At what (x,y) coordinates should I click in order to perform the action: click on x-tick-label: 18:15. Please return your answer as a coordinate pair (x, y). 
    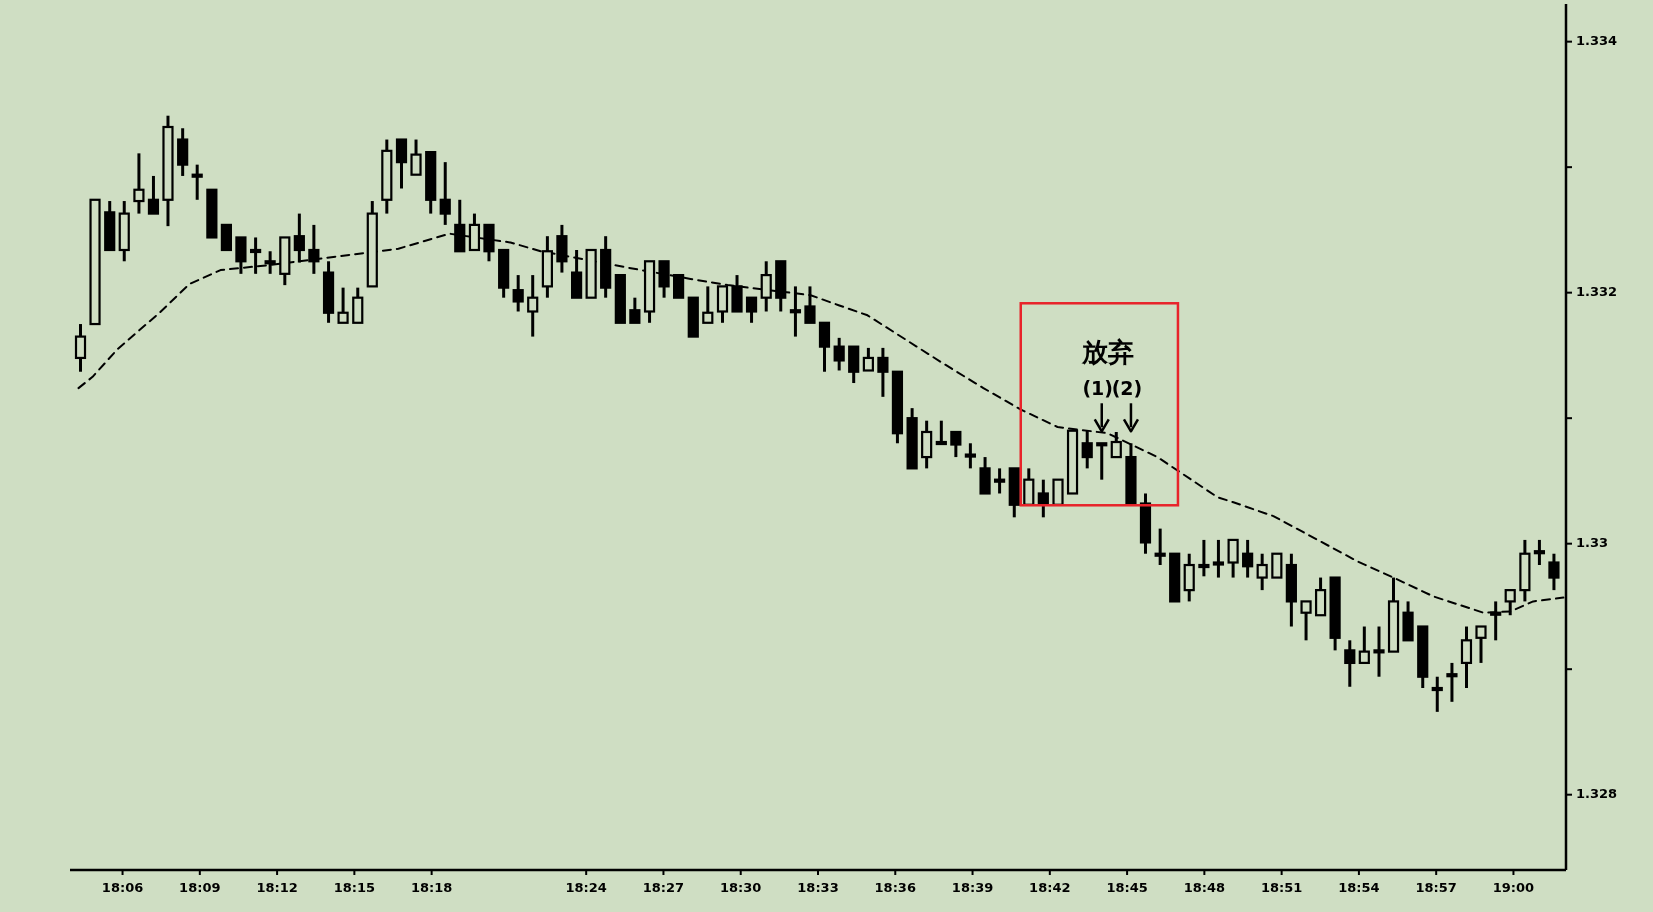
    Looking at the image, I should click on (354, 887).